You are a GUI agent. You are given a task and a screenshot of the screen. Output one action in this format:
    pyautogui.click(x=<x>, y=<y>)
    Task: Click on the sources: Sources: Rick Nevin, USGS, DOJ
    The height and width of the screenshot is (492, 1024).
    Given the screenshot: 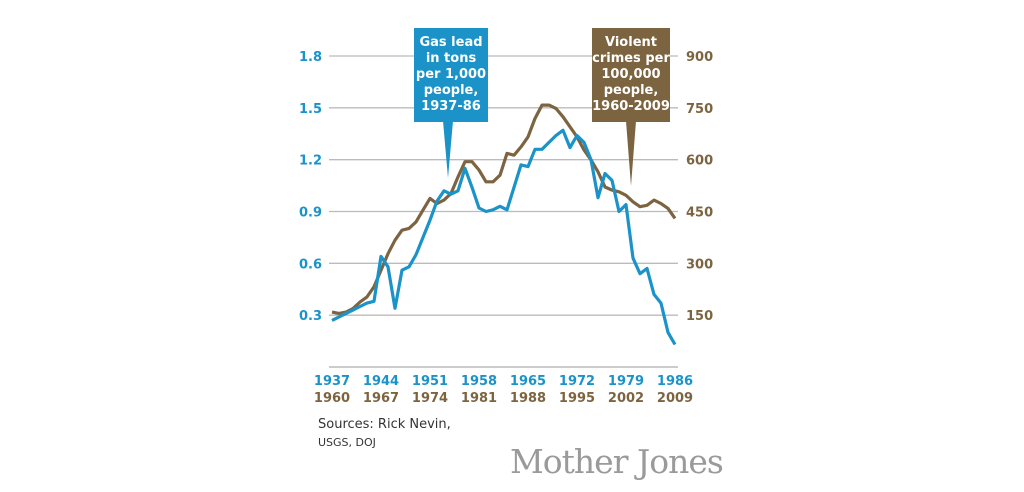 What is the action you would take?
    pyautogui.click(x=384, y=434)
    